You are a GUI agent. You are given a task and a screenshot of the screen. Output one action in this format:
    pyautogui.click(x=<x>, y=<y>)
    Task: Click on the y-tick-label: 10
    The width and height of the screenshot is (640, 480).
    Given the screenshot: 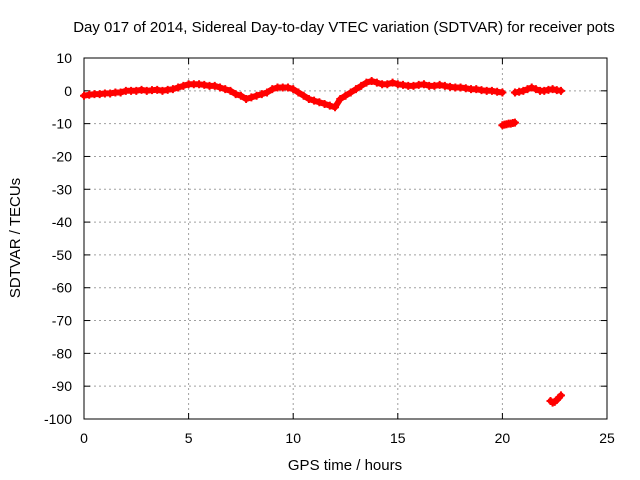 What is the action you would take?
    pyautogui.click(x=64, y=58)
    